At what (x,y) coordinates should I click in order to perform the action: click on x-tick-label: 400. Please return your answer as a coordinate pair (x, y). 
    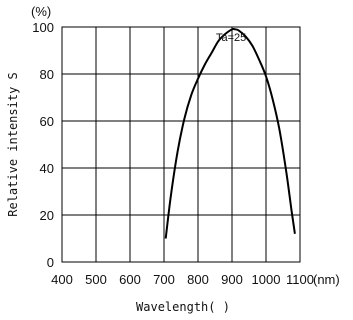
    Looking at the image, I should click on (62, 279).